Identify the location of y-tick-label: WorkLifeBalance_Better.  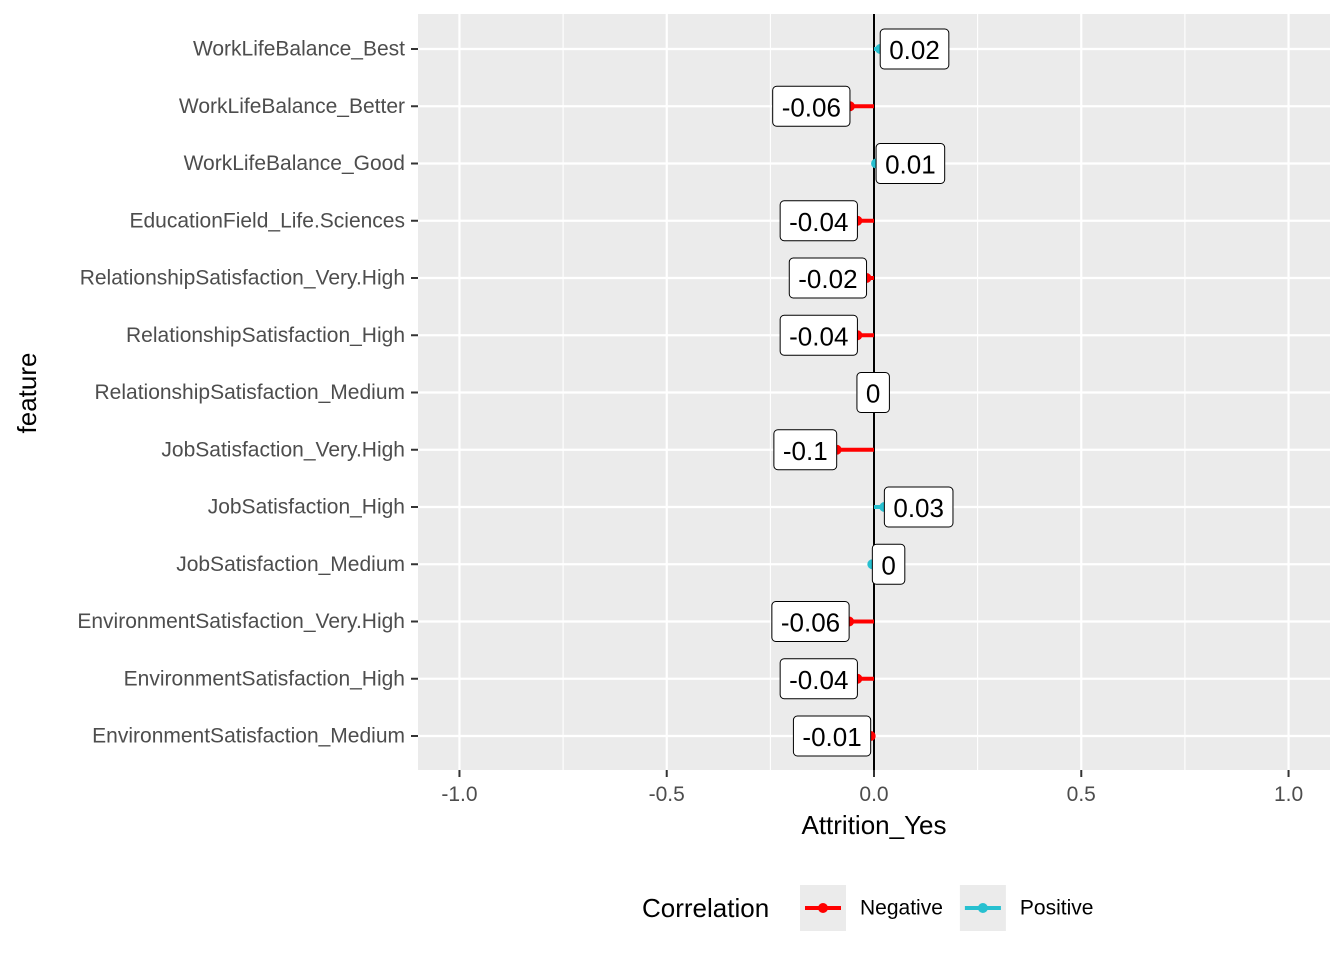
(292, 106).